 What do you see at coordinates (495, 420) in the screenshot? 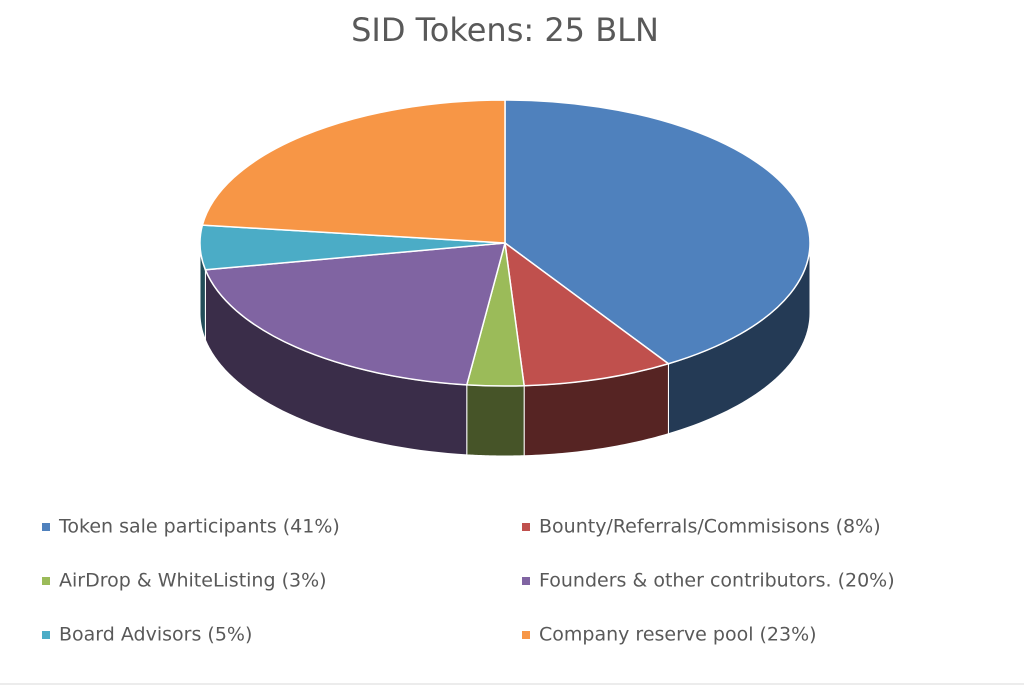
I see `slice-side` at bounding box center [495, 420].